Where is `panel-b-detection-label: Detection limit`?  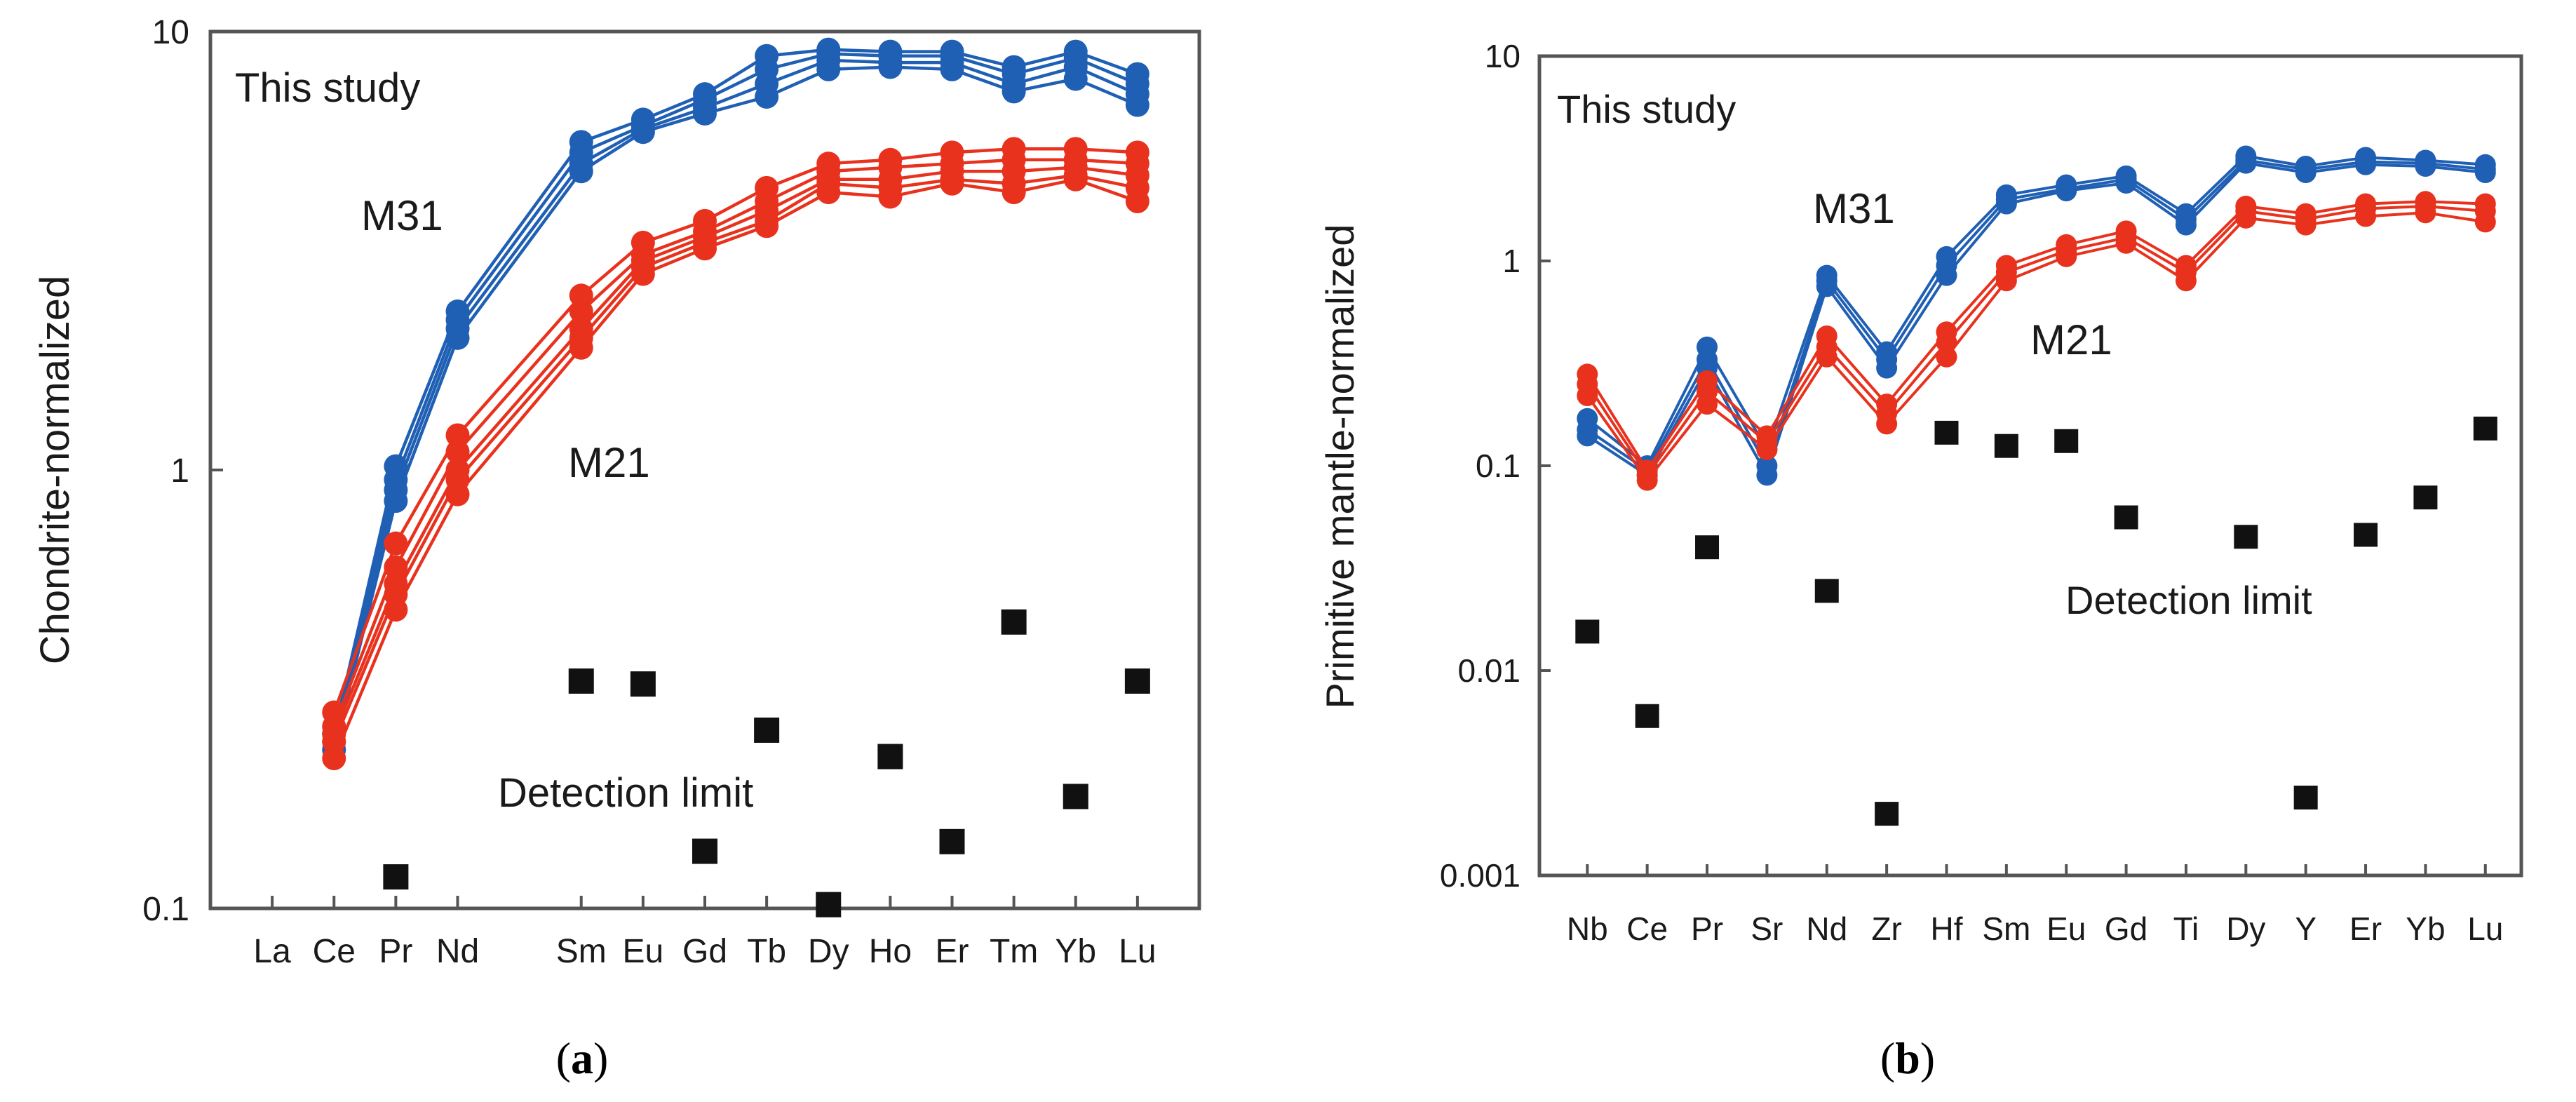
panel-b-detection-label: Detection limit is located at coordinates (2188, 600).